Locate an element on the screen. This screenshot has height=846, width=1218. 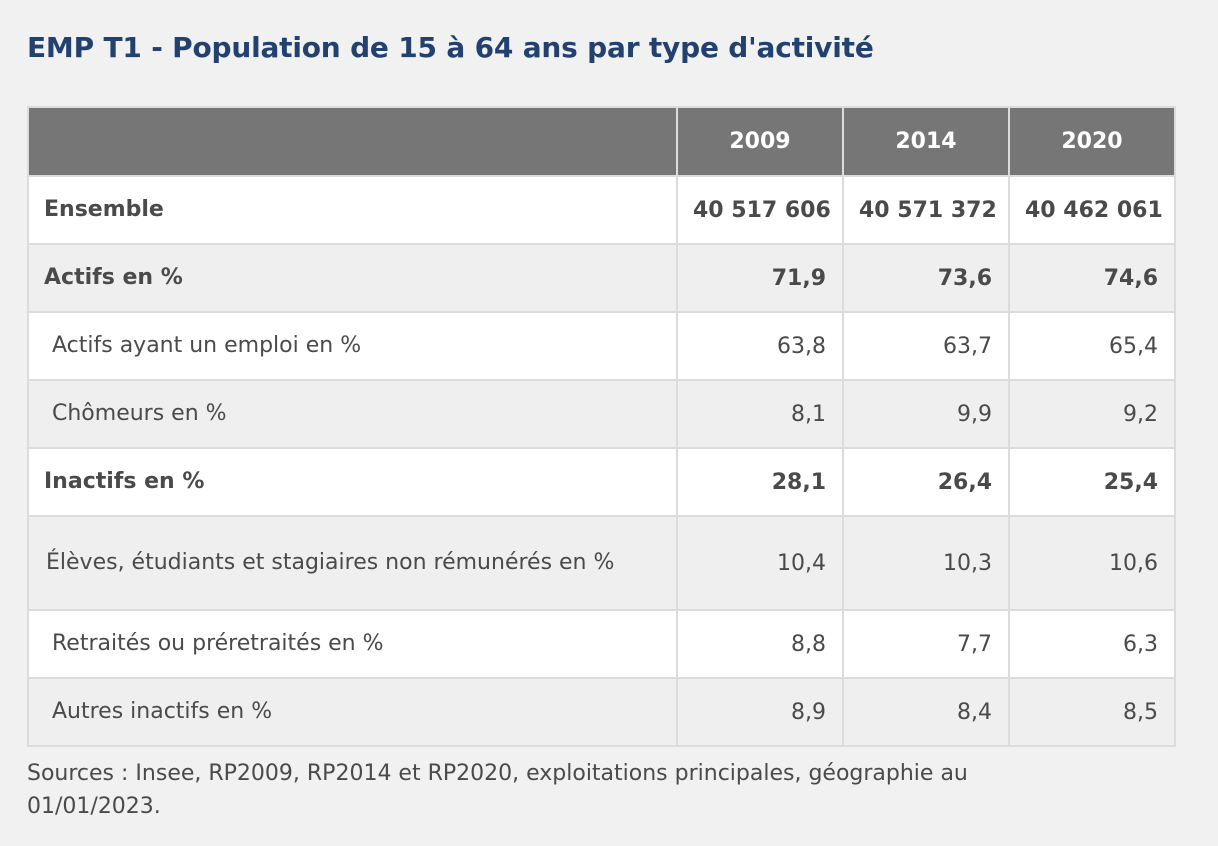
table-header-row: 2009 2014 2020 is located at coordinates (601, 141).